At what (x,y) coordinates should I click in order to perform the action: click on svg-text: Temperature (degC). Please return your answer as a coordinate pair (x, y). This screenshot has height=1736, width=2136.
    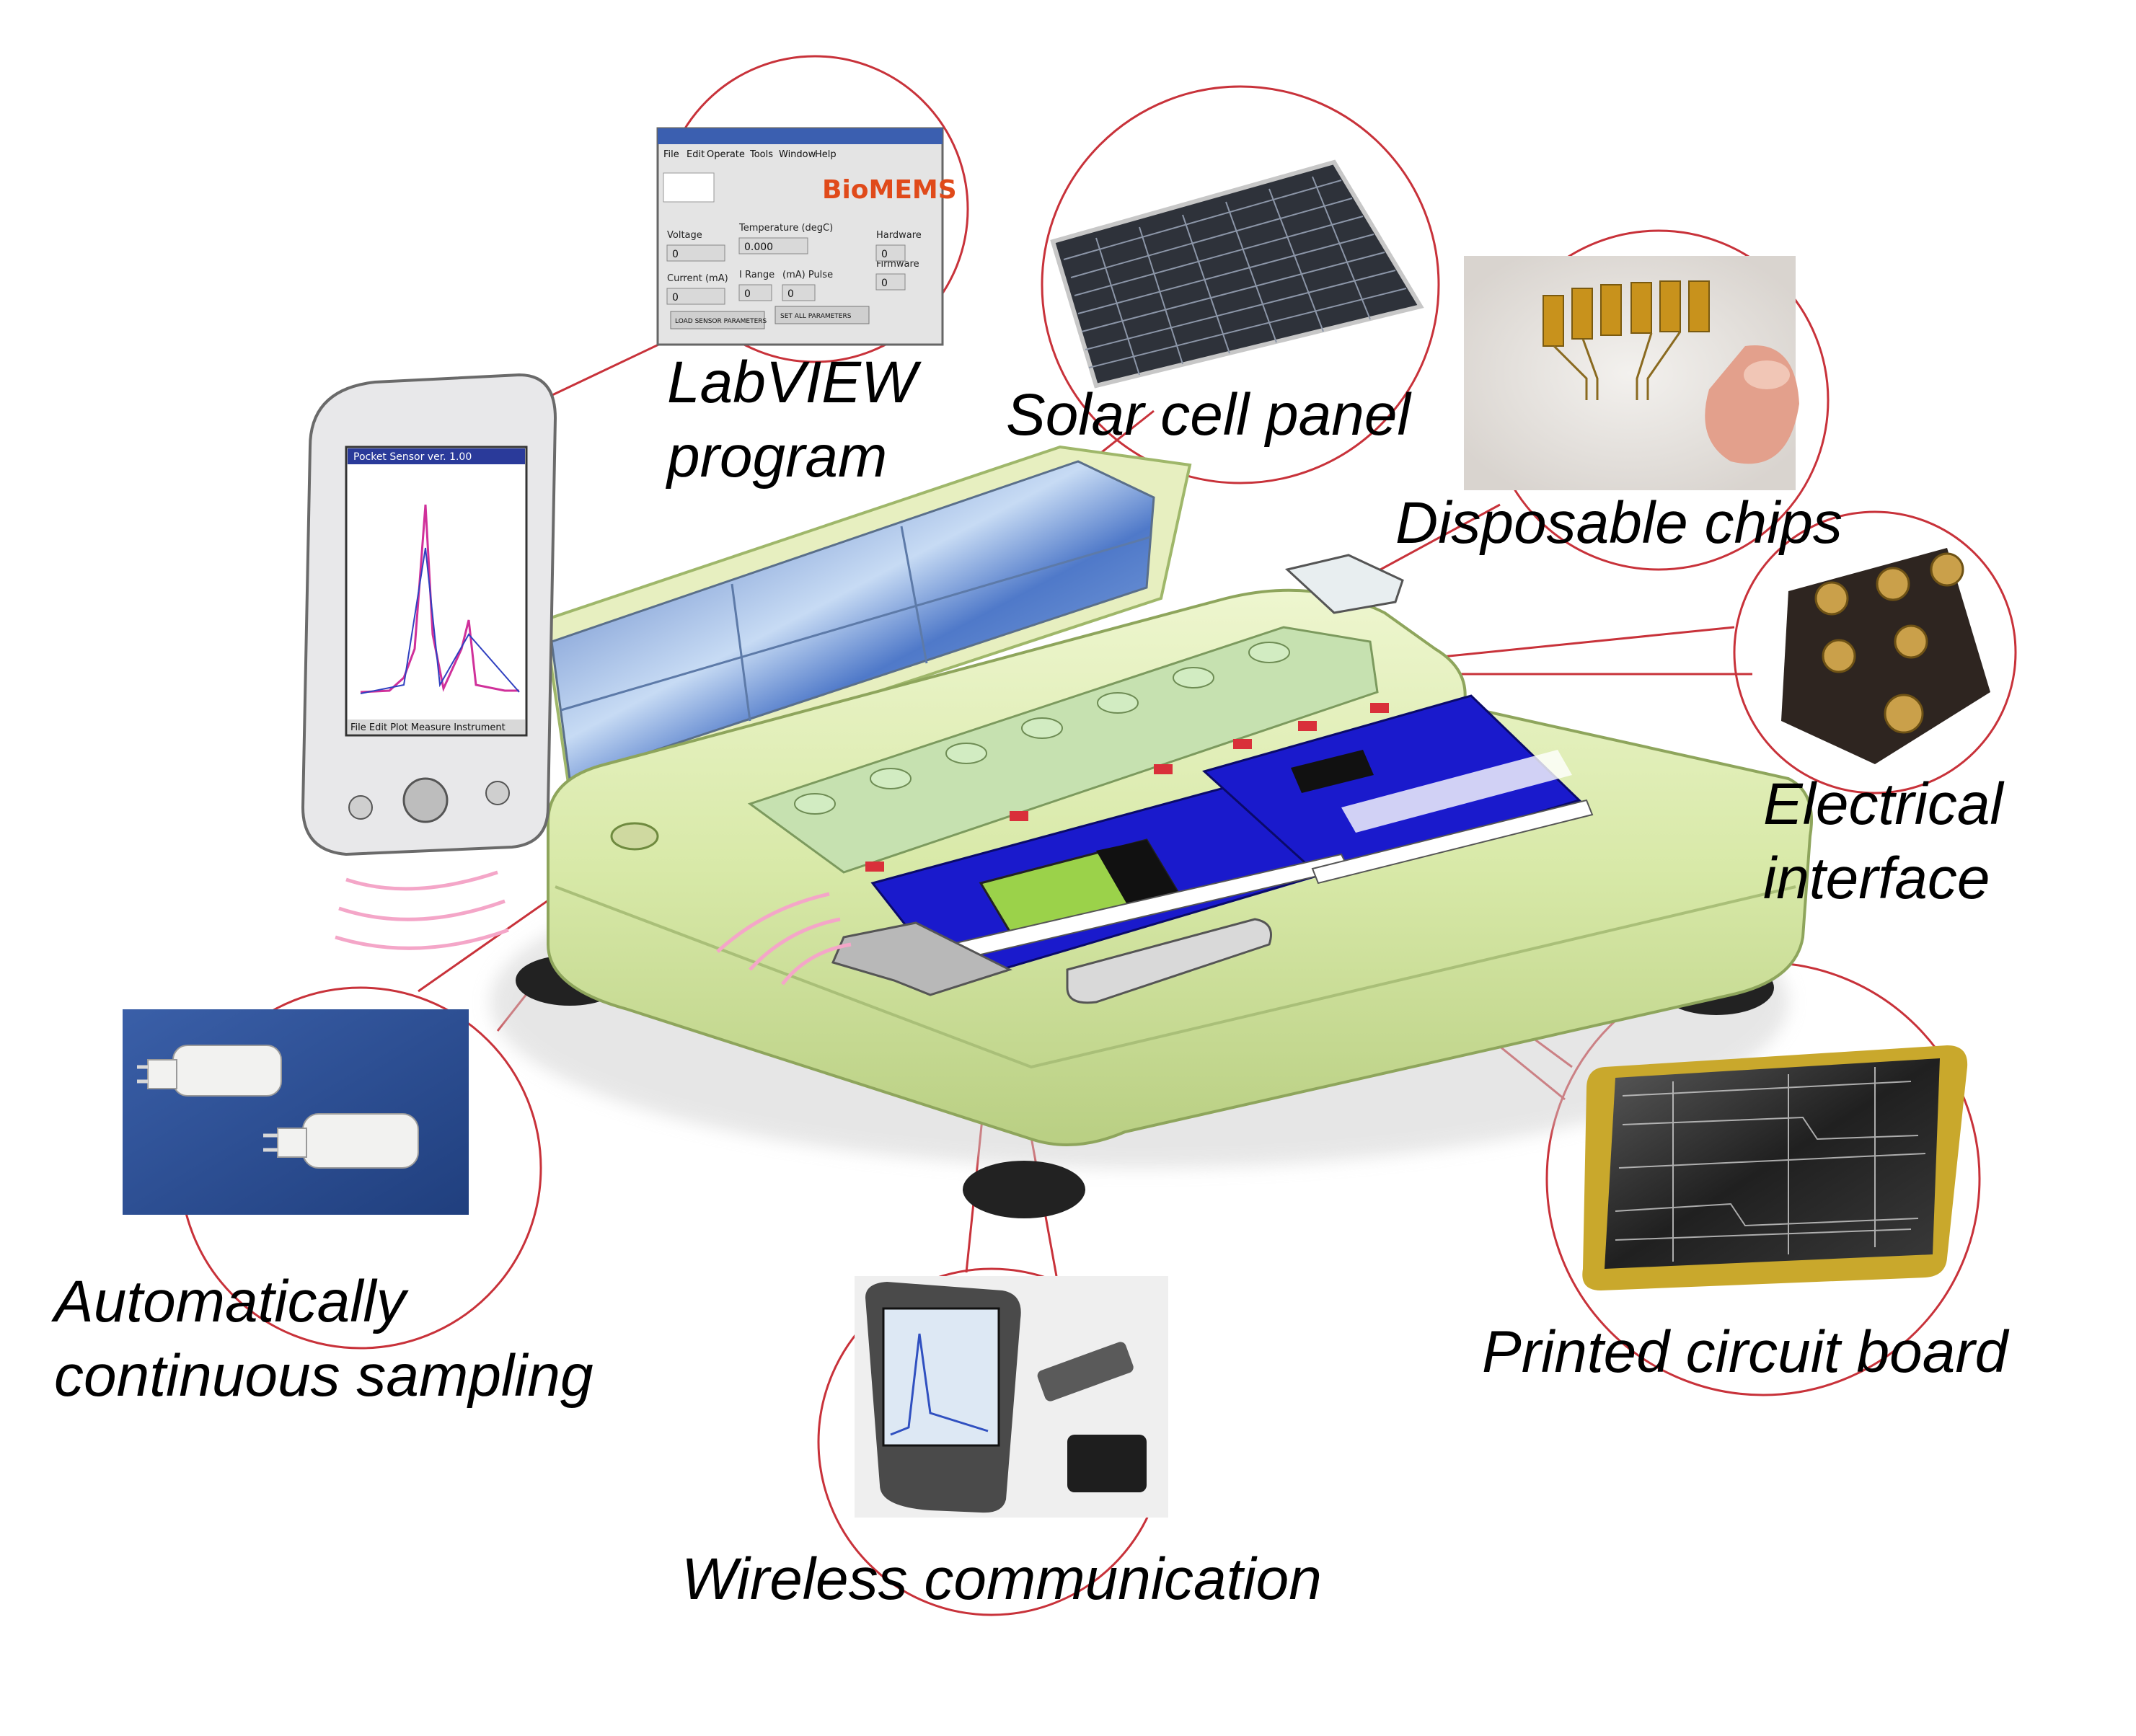
    Looking at the image, I should click on (786, 229).